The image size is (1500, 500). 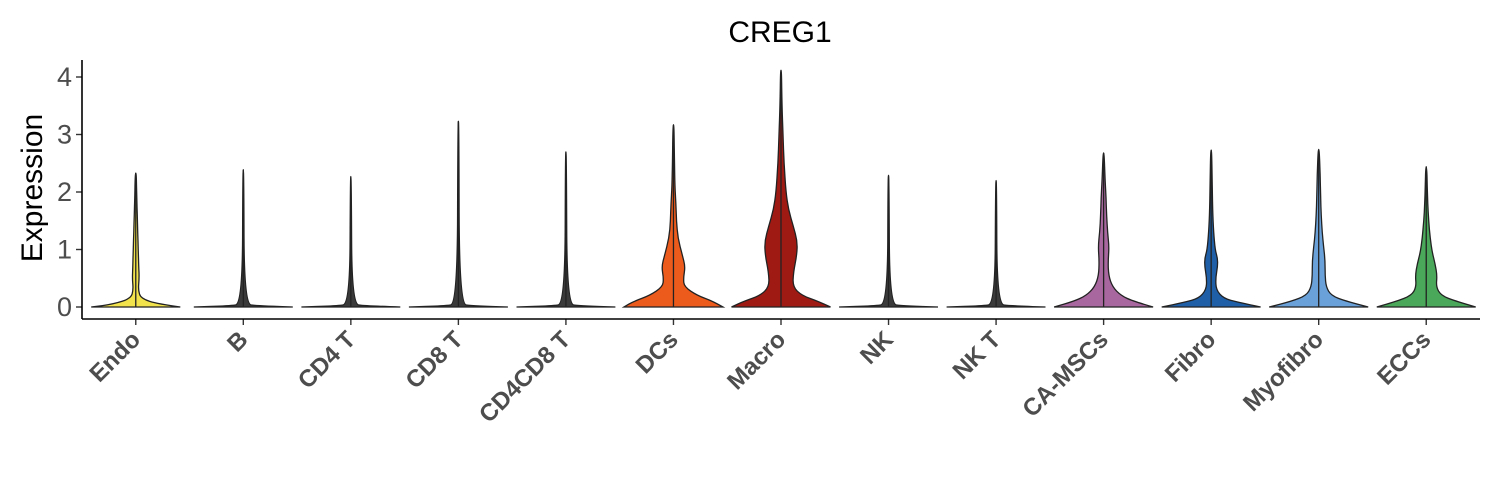 What do you see at coordinates (115, 357) in the screenshot?
I see `x-tick-label: Endo` at bounding box center [115, 357].